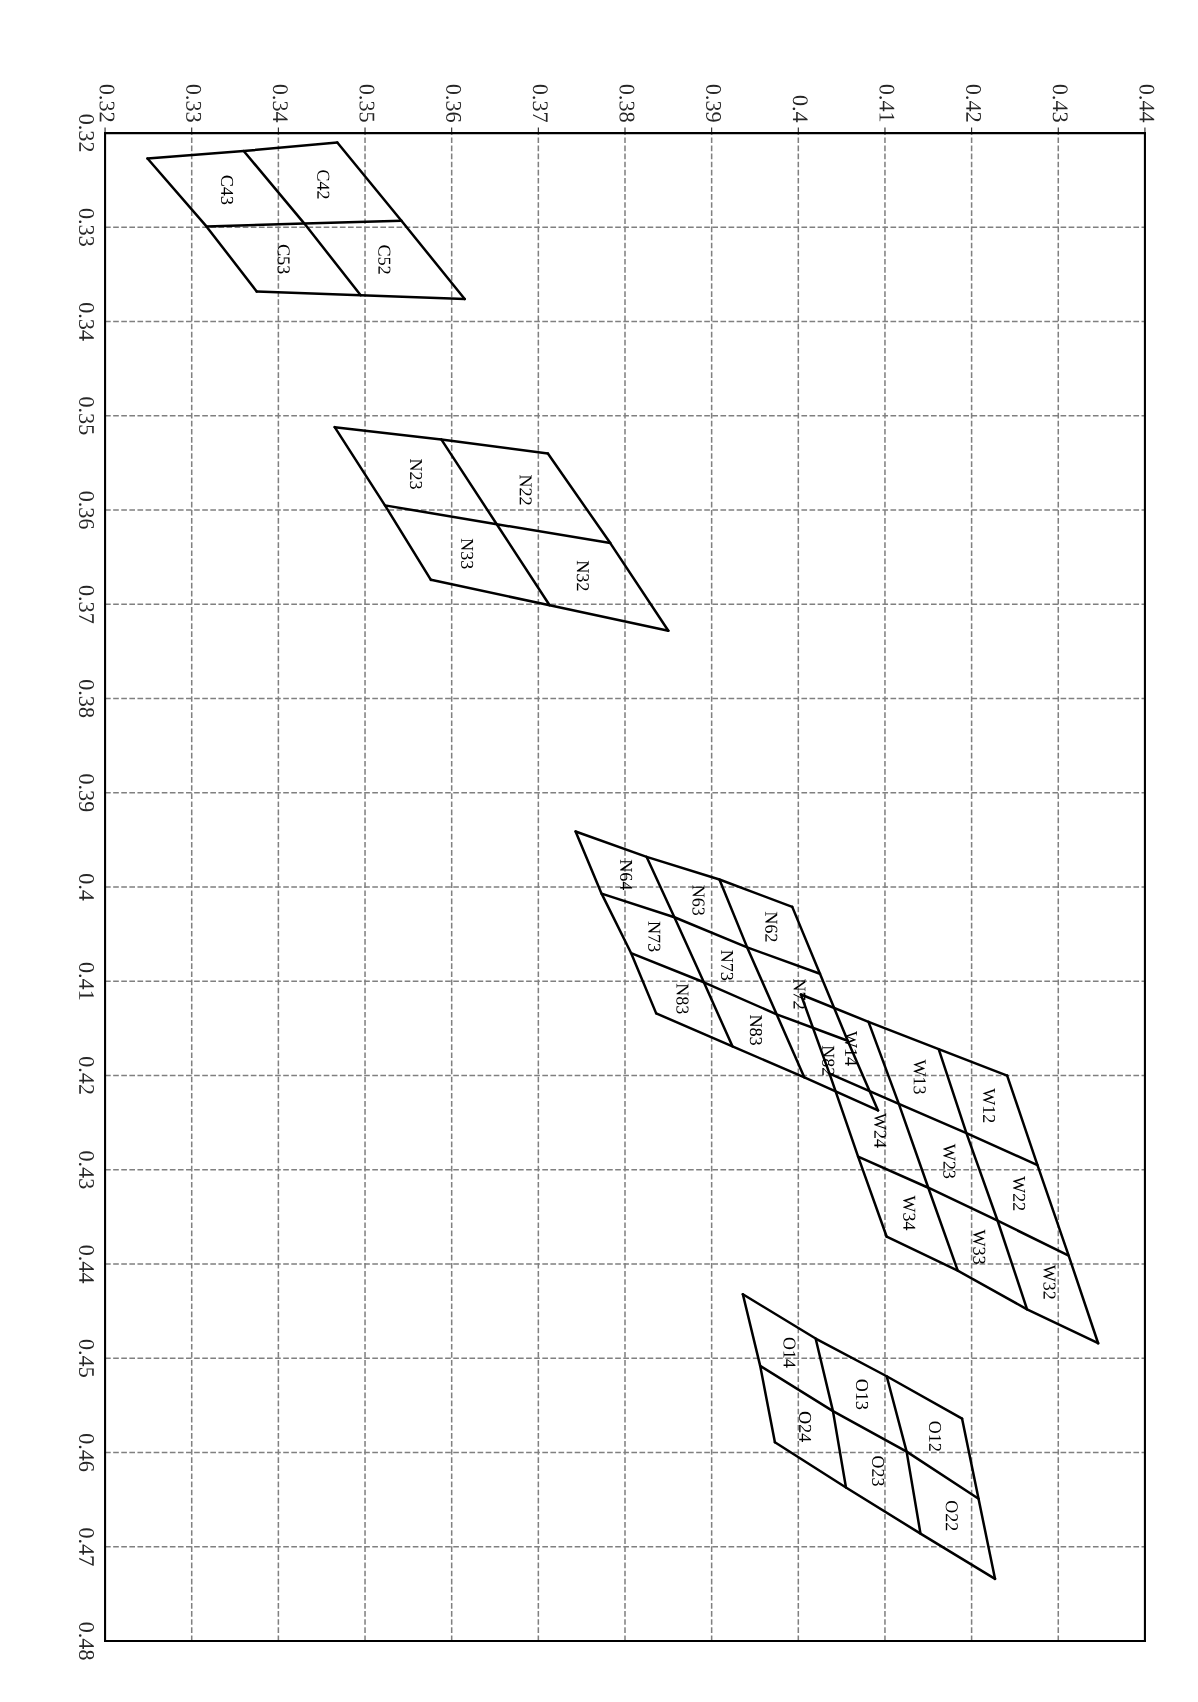 Image resolution: width=1198 pixels, height=1702 pixels. What do you see at coordinates (582, 575) in the screenshot?
I see `annotation: N32` at bounding box center [582, 575].